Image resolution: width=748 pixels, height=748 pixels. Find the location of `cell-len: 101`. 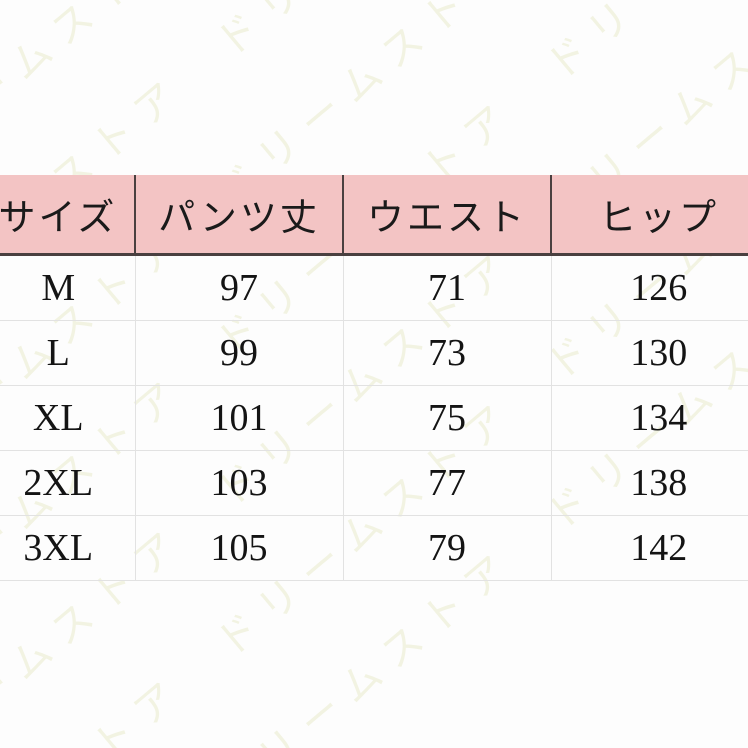

cell-len: 101 is located at coordinates (239, 418).